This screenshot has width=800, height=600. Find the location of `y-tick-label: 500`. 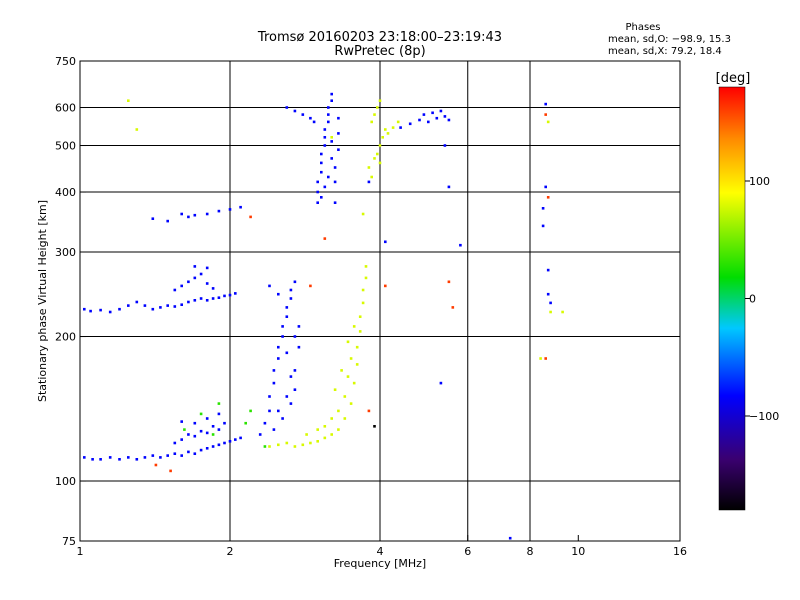

y-tick-label: 500 is located at coordinates (65, 146).